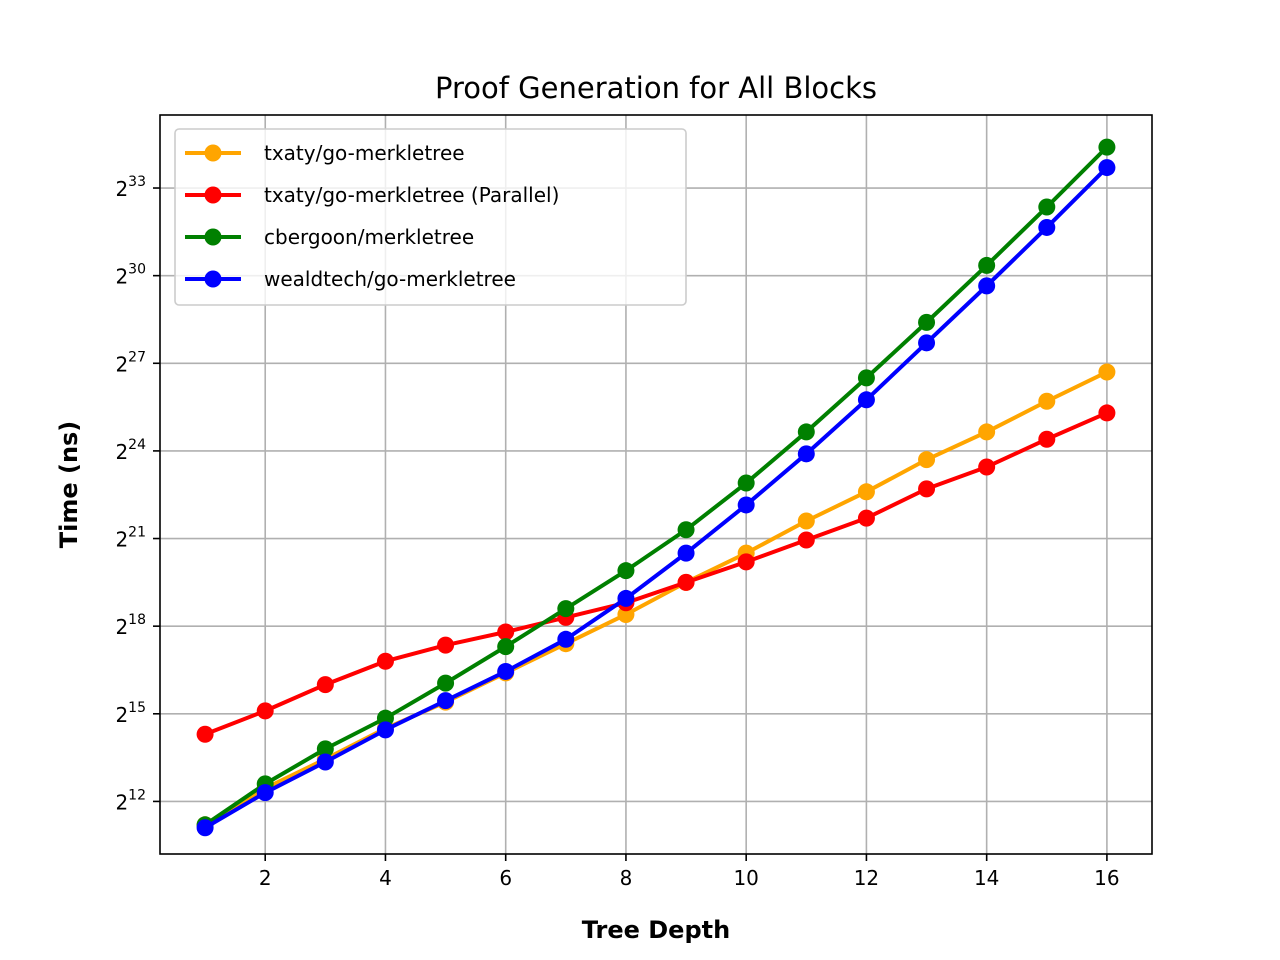 Image resolution: width=1280 pixels, height=960 pixels. Describe the element at coordinates (265, 878) in the screenshot. I see `x-tick-label: 2` at that location.